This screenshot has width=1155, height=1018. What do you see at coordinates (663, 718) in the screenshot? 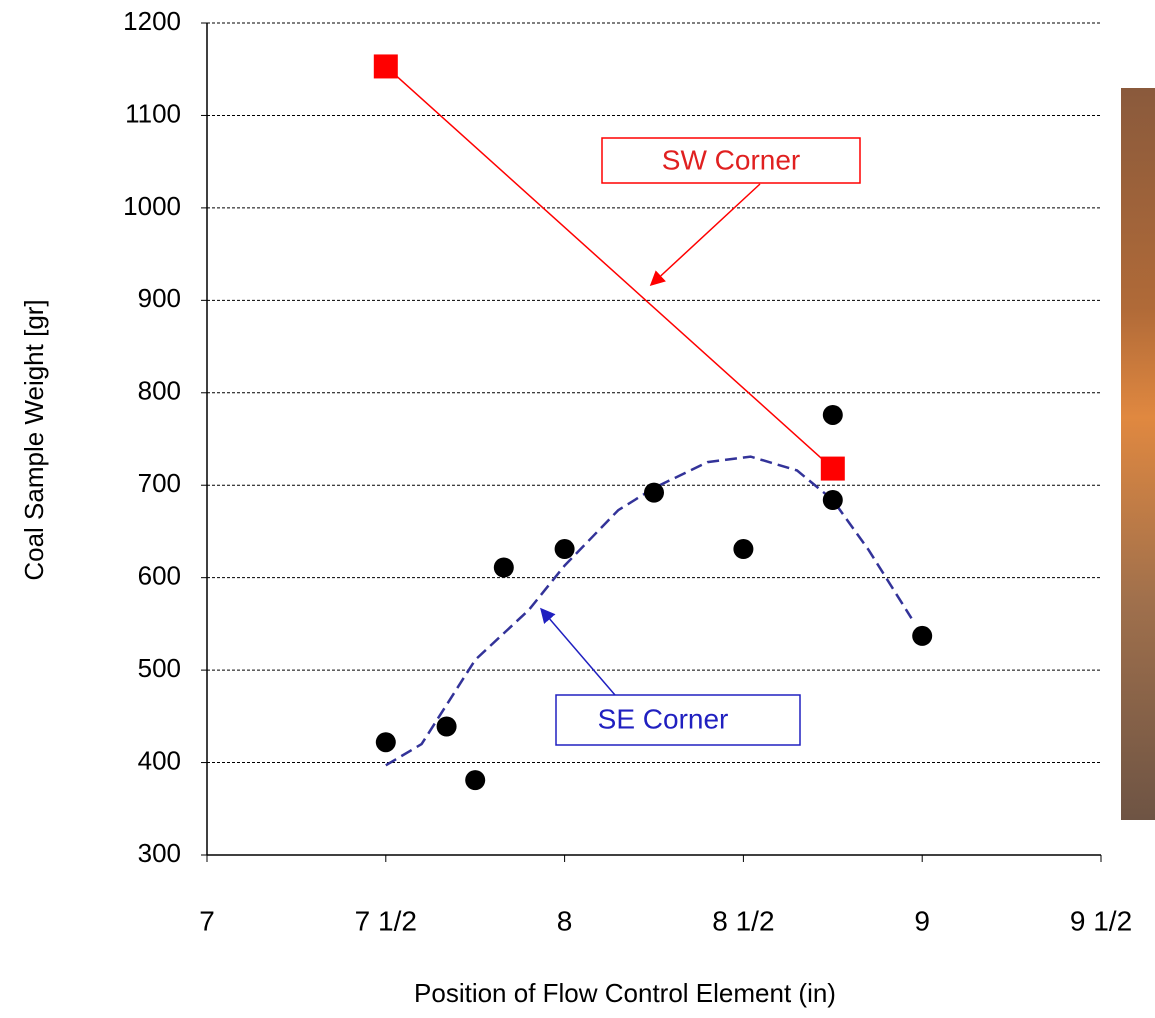
I see `callout-label: SE Corner` at bounding box center [663, 718].